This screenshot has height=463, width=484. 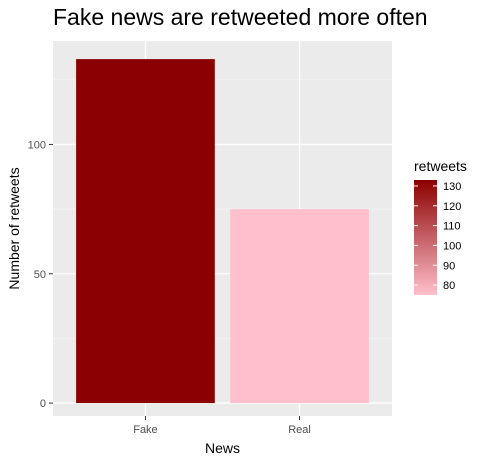 What do you see at coordinates (40, 275) in the screenshot?
I see `y-tick-label: 50` at bounding box center [40, 275].